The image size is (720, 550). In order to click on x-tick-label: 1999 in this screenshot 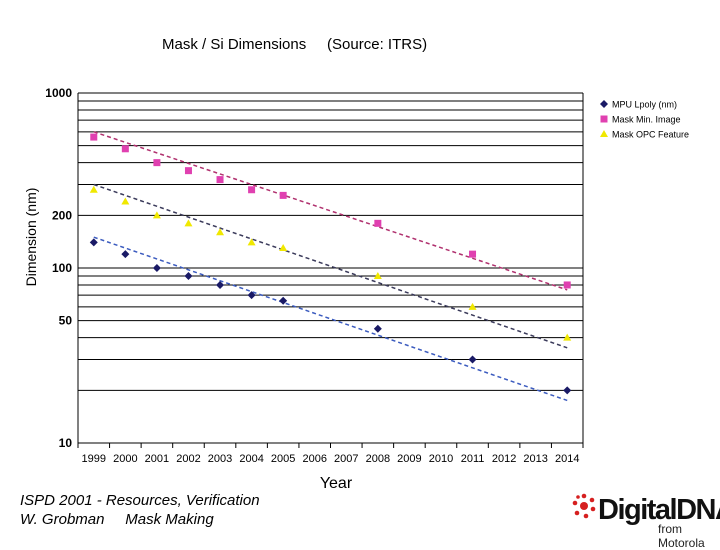, I will do `click(94, 459)`.